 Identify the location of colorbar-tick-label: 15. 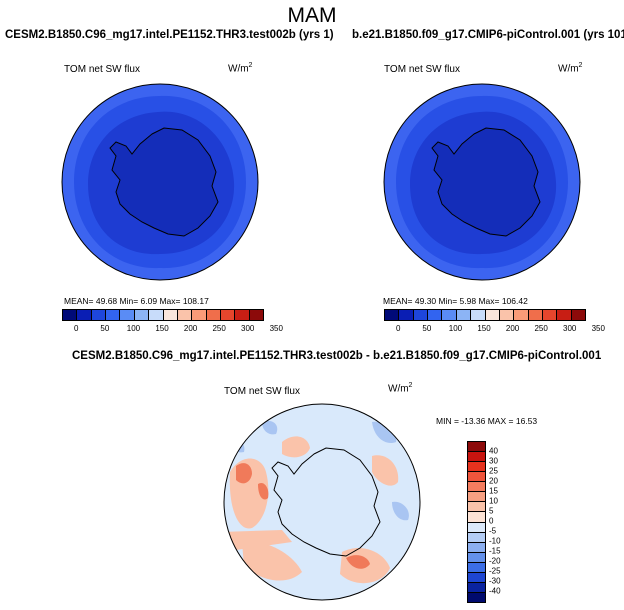
(493, 491).